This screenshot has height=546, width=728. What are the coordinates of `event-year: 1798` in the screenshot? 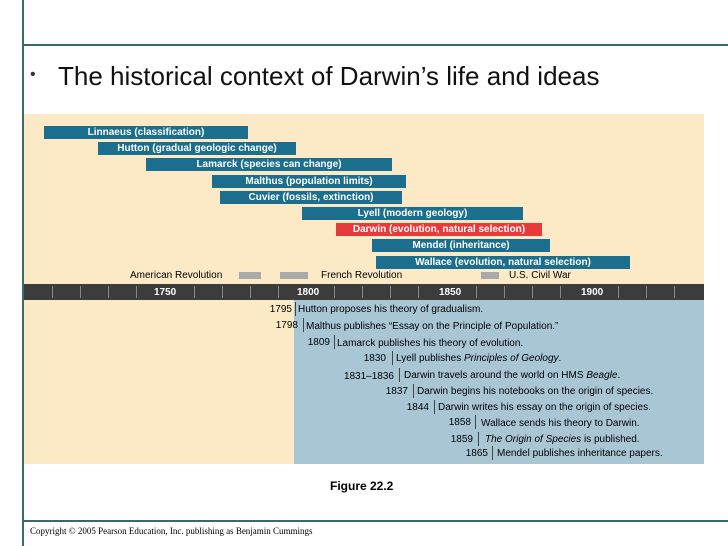 It's located at (286, 325).